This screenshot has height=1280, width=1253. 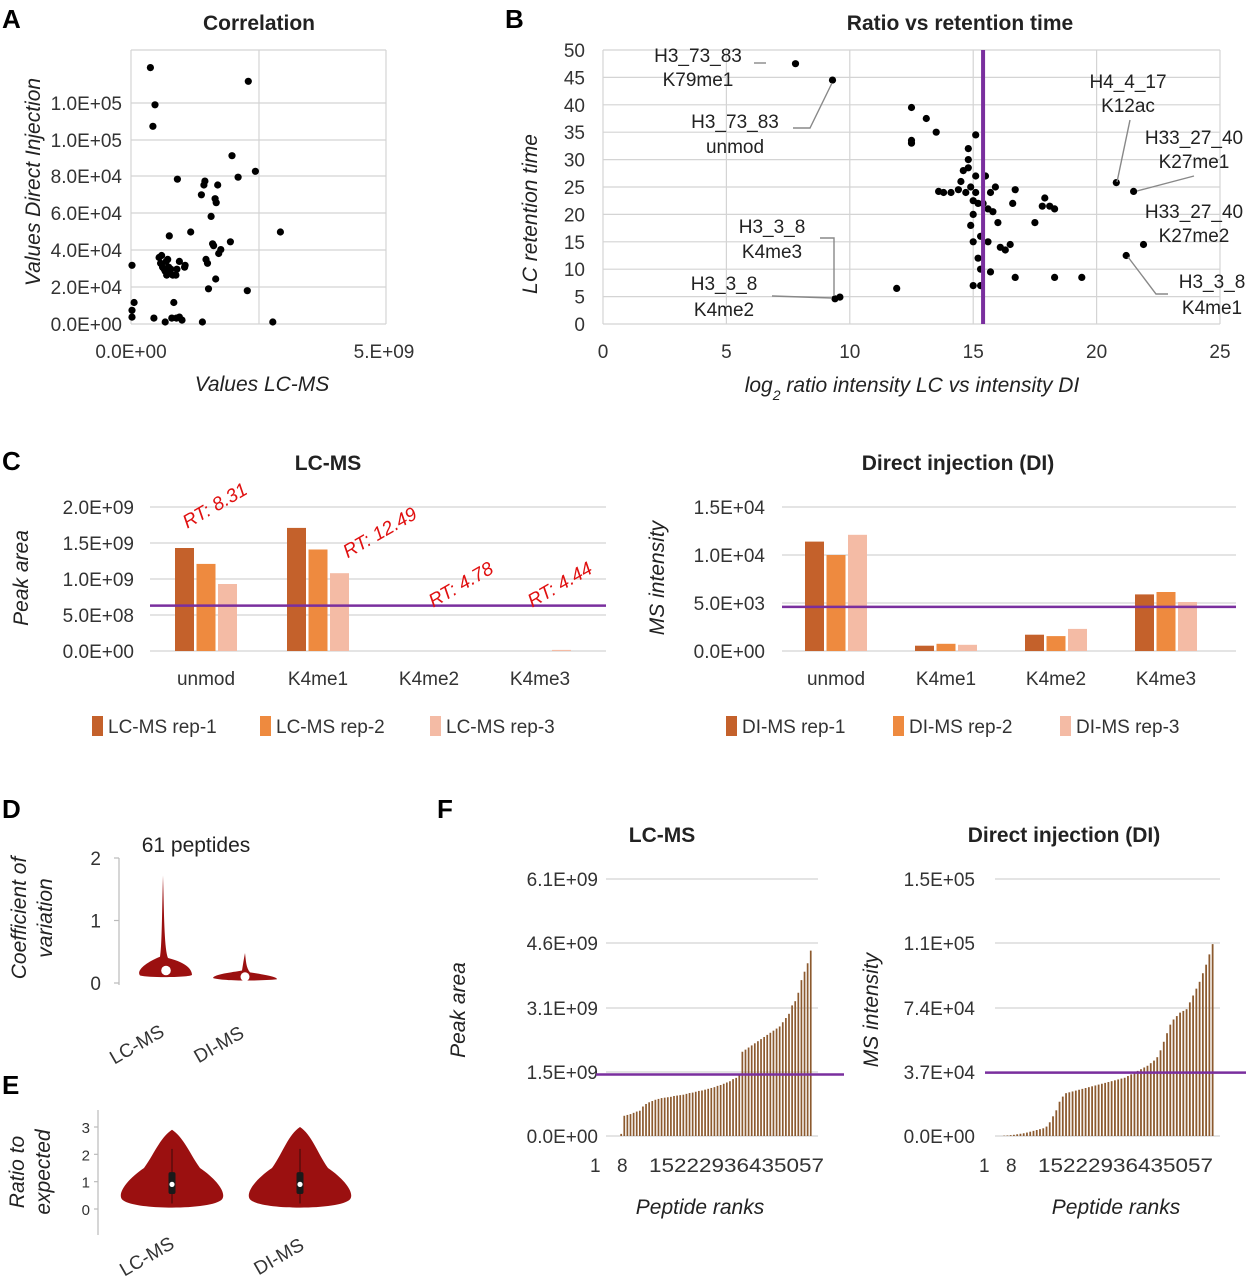 I want to click on panel-label-d: D, so click(x=11, y=809).